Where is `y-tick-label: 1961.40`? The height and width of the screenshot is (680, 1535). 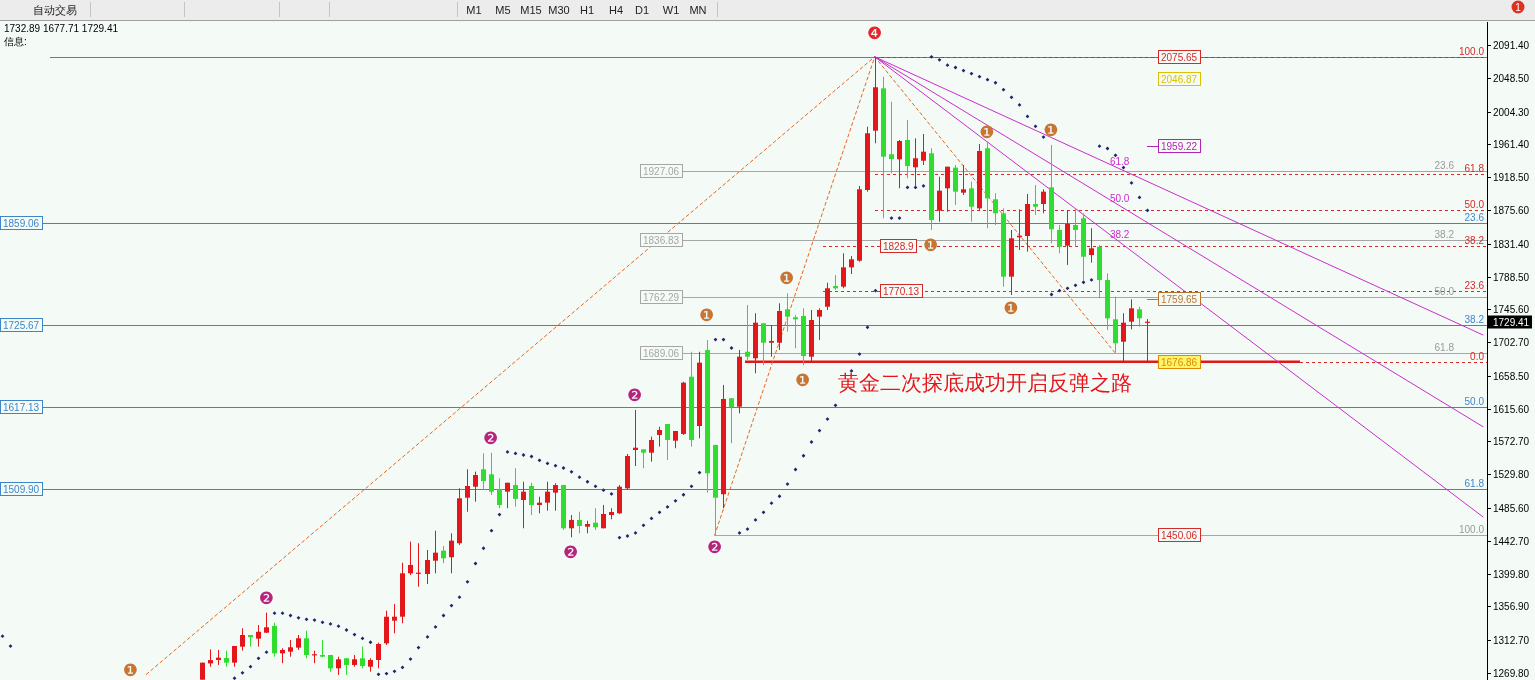
y-tick-label: 1961.40 is located at coordinates (1511, 144).